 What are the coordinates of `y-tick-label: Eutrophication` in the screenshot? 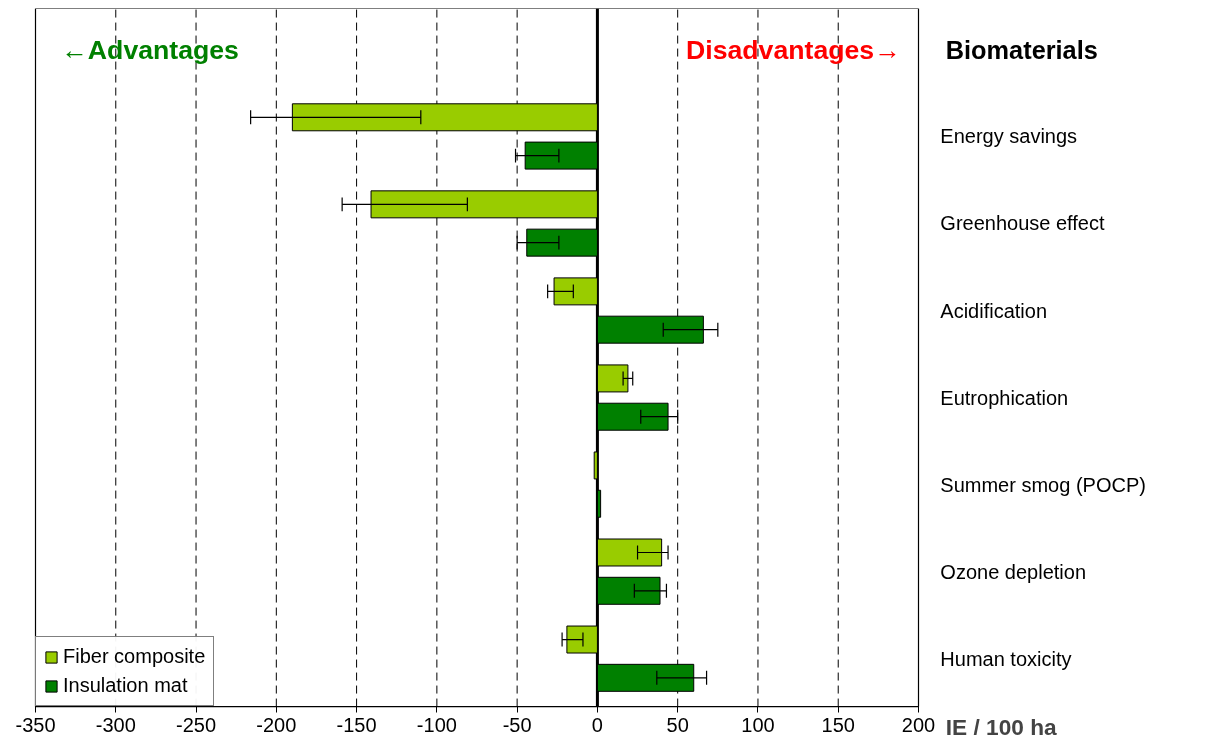 It's located at (1004, 397).